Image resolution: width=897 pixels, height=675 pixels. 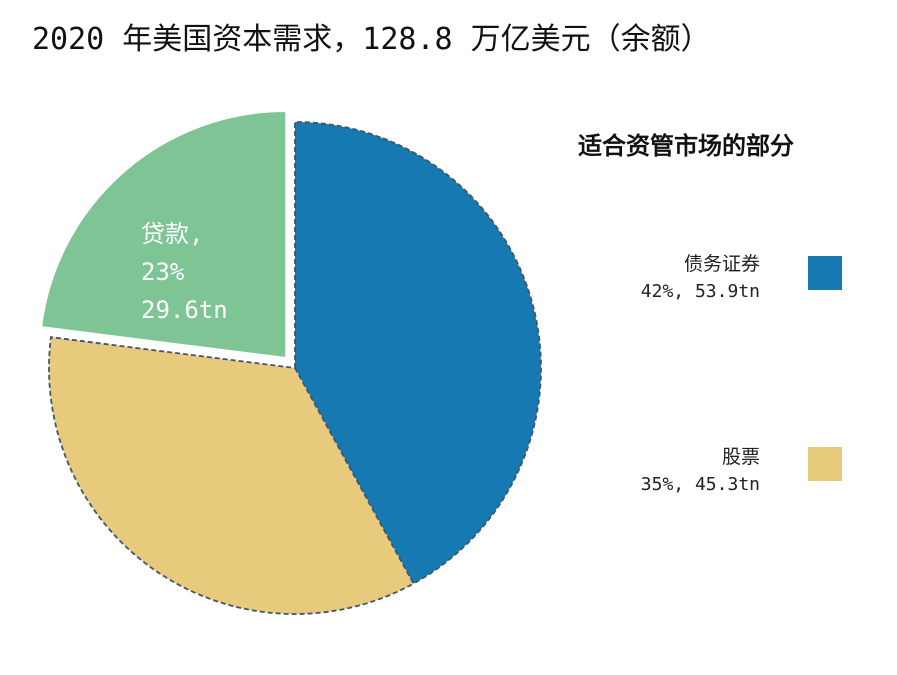 I want to click on legend-label-equity: 股票, so click(x=740, y=457).